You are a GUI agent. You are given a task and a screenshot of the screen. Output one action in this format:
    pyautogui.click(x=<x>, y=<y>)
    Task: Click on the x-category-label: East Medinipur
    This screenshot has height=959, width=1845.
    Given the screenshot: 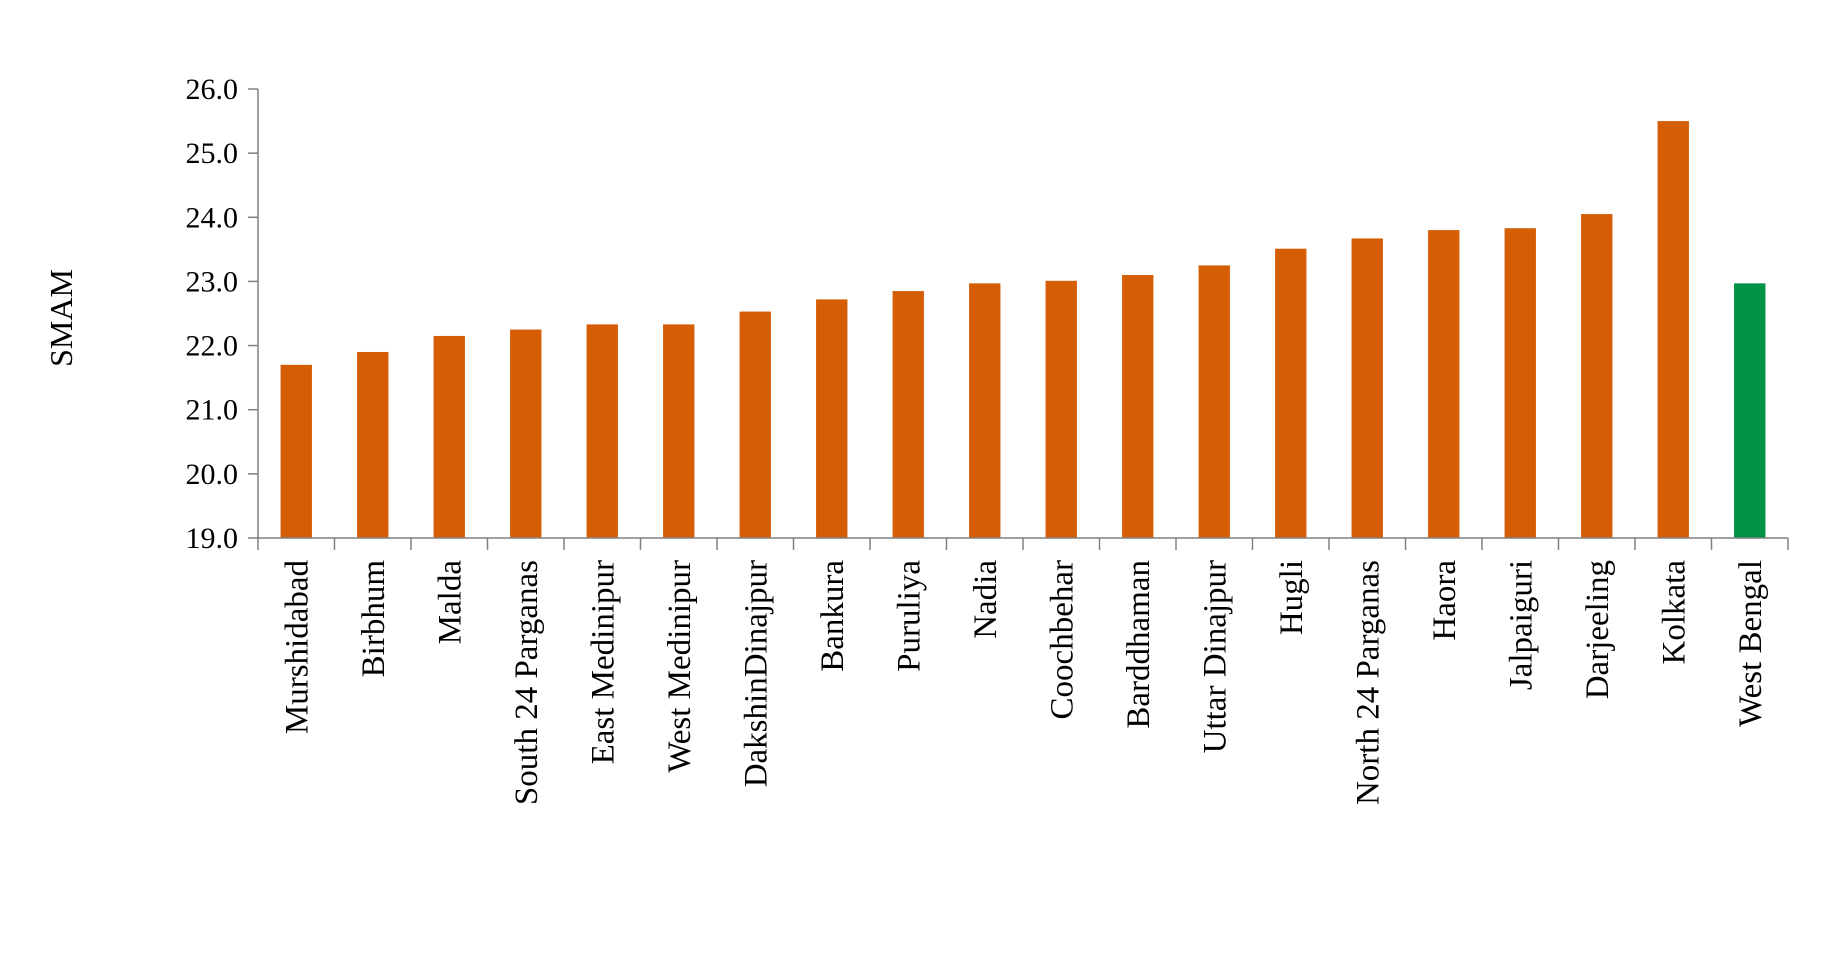 What is the action you would take?
    pyautogui.click(x=603, y=662)
    